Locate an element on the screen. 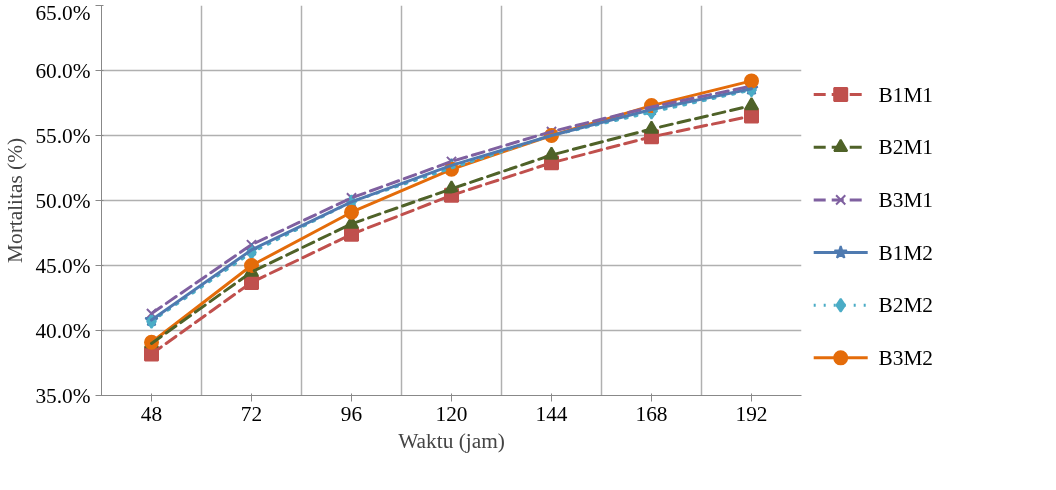 Image resolution: width=1056 pixels, height=490 pixels. y-tick-label: 55.0% is located at coordinates (63, 135).